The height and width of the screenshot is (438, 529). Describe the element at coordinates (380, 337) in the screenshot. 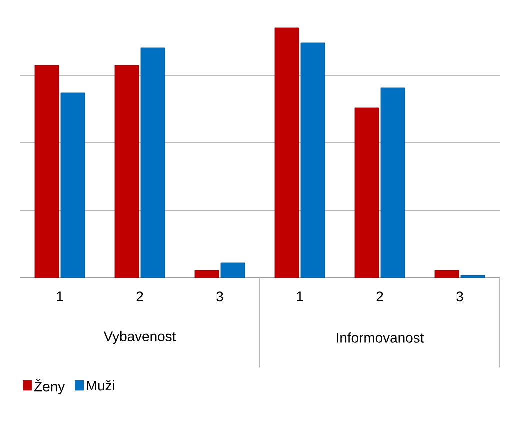

I see `text: Informovanost` at that location.